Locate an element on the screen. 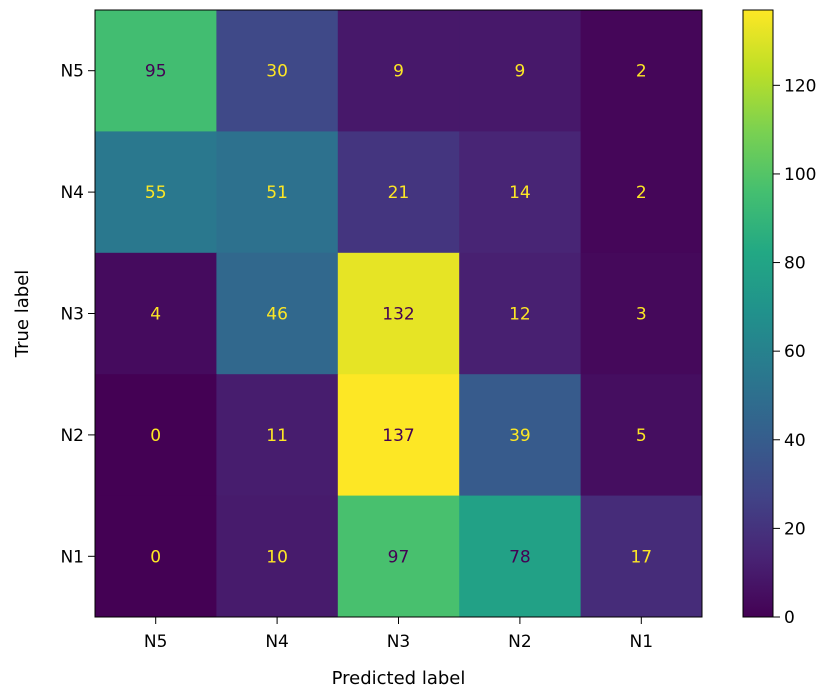 This screenshot has width=835, height=691. y-tick-label: N1 is located at coordinates (72, 557).